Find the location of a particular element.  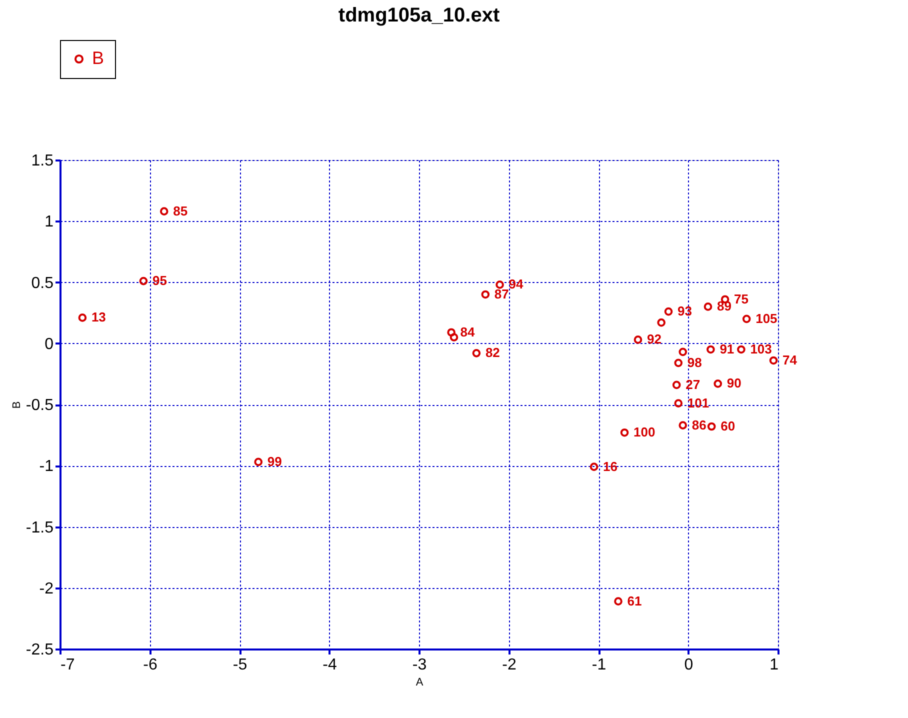

y-tick-label: -0.5 is located at coordinates (40, 405).